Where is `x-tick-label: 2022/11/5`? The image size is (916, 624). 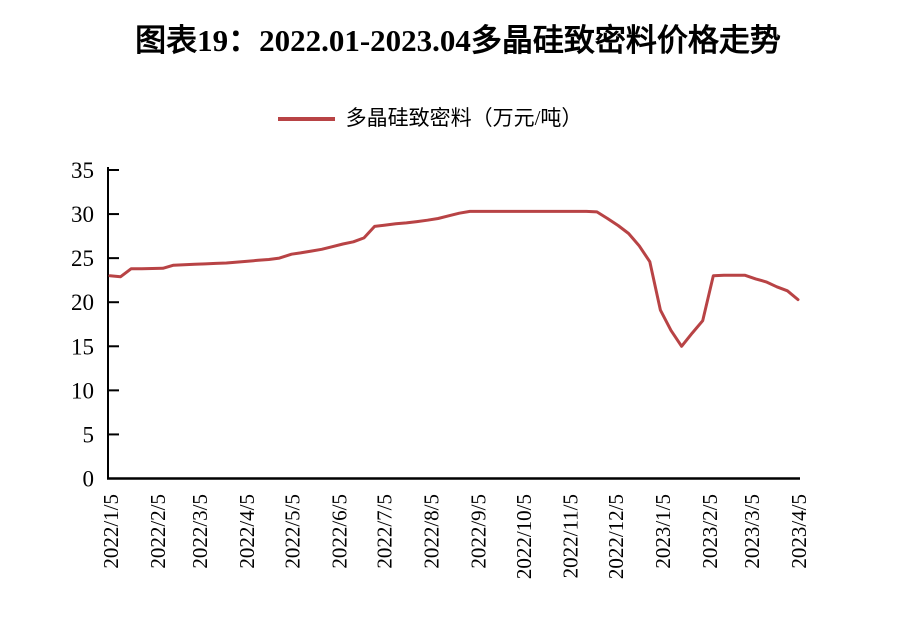 x-tick-label: 2022/11/5 is located at coordinates (571, 536).